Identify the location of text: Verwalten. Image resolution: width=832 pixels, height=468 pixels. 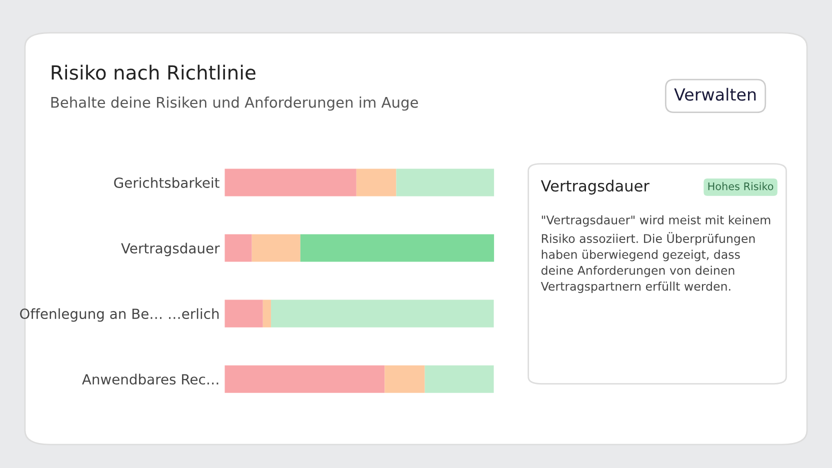
(715, 94).